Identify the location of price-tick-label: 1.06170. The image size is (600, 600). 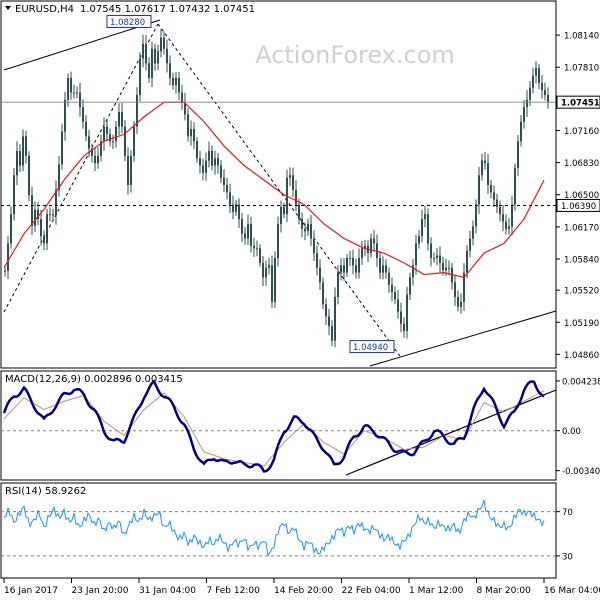
(581, 228).